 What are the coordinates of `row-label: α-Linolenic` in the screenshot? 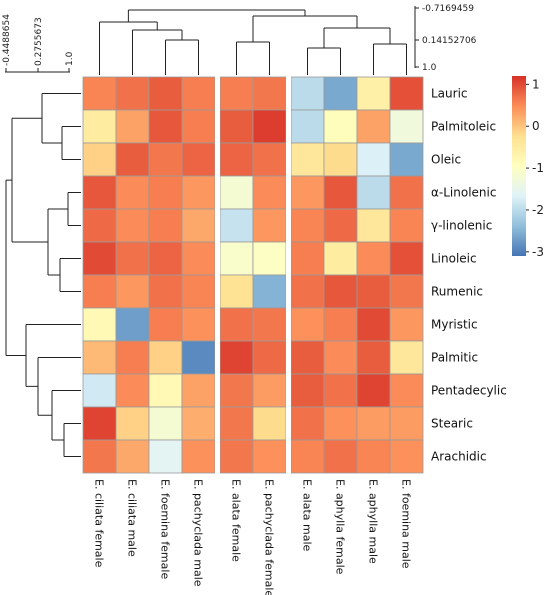 It's located at (463, 193).